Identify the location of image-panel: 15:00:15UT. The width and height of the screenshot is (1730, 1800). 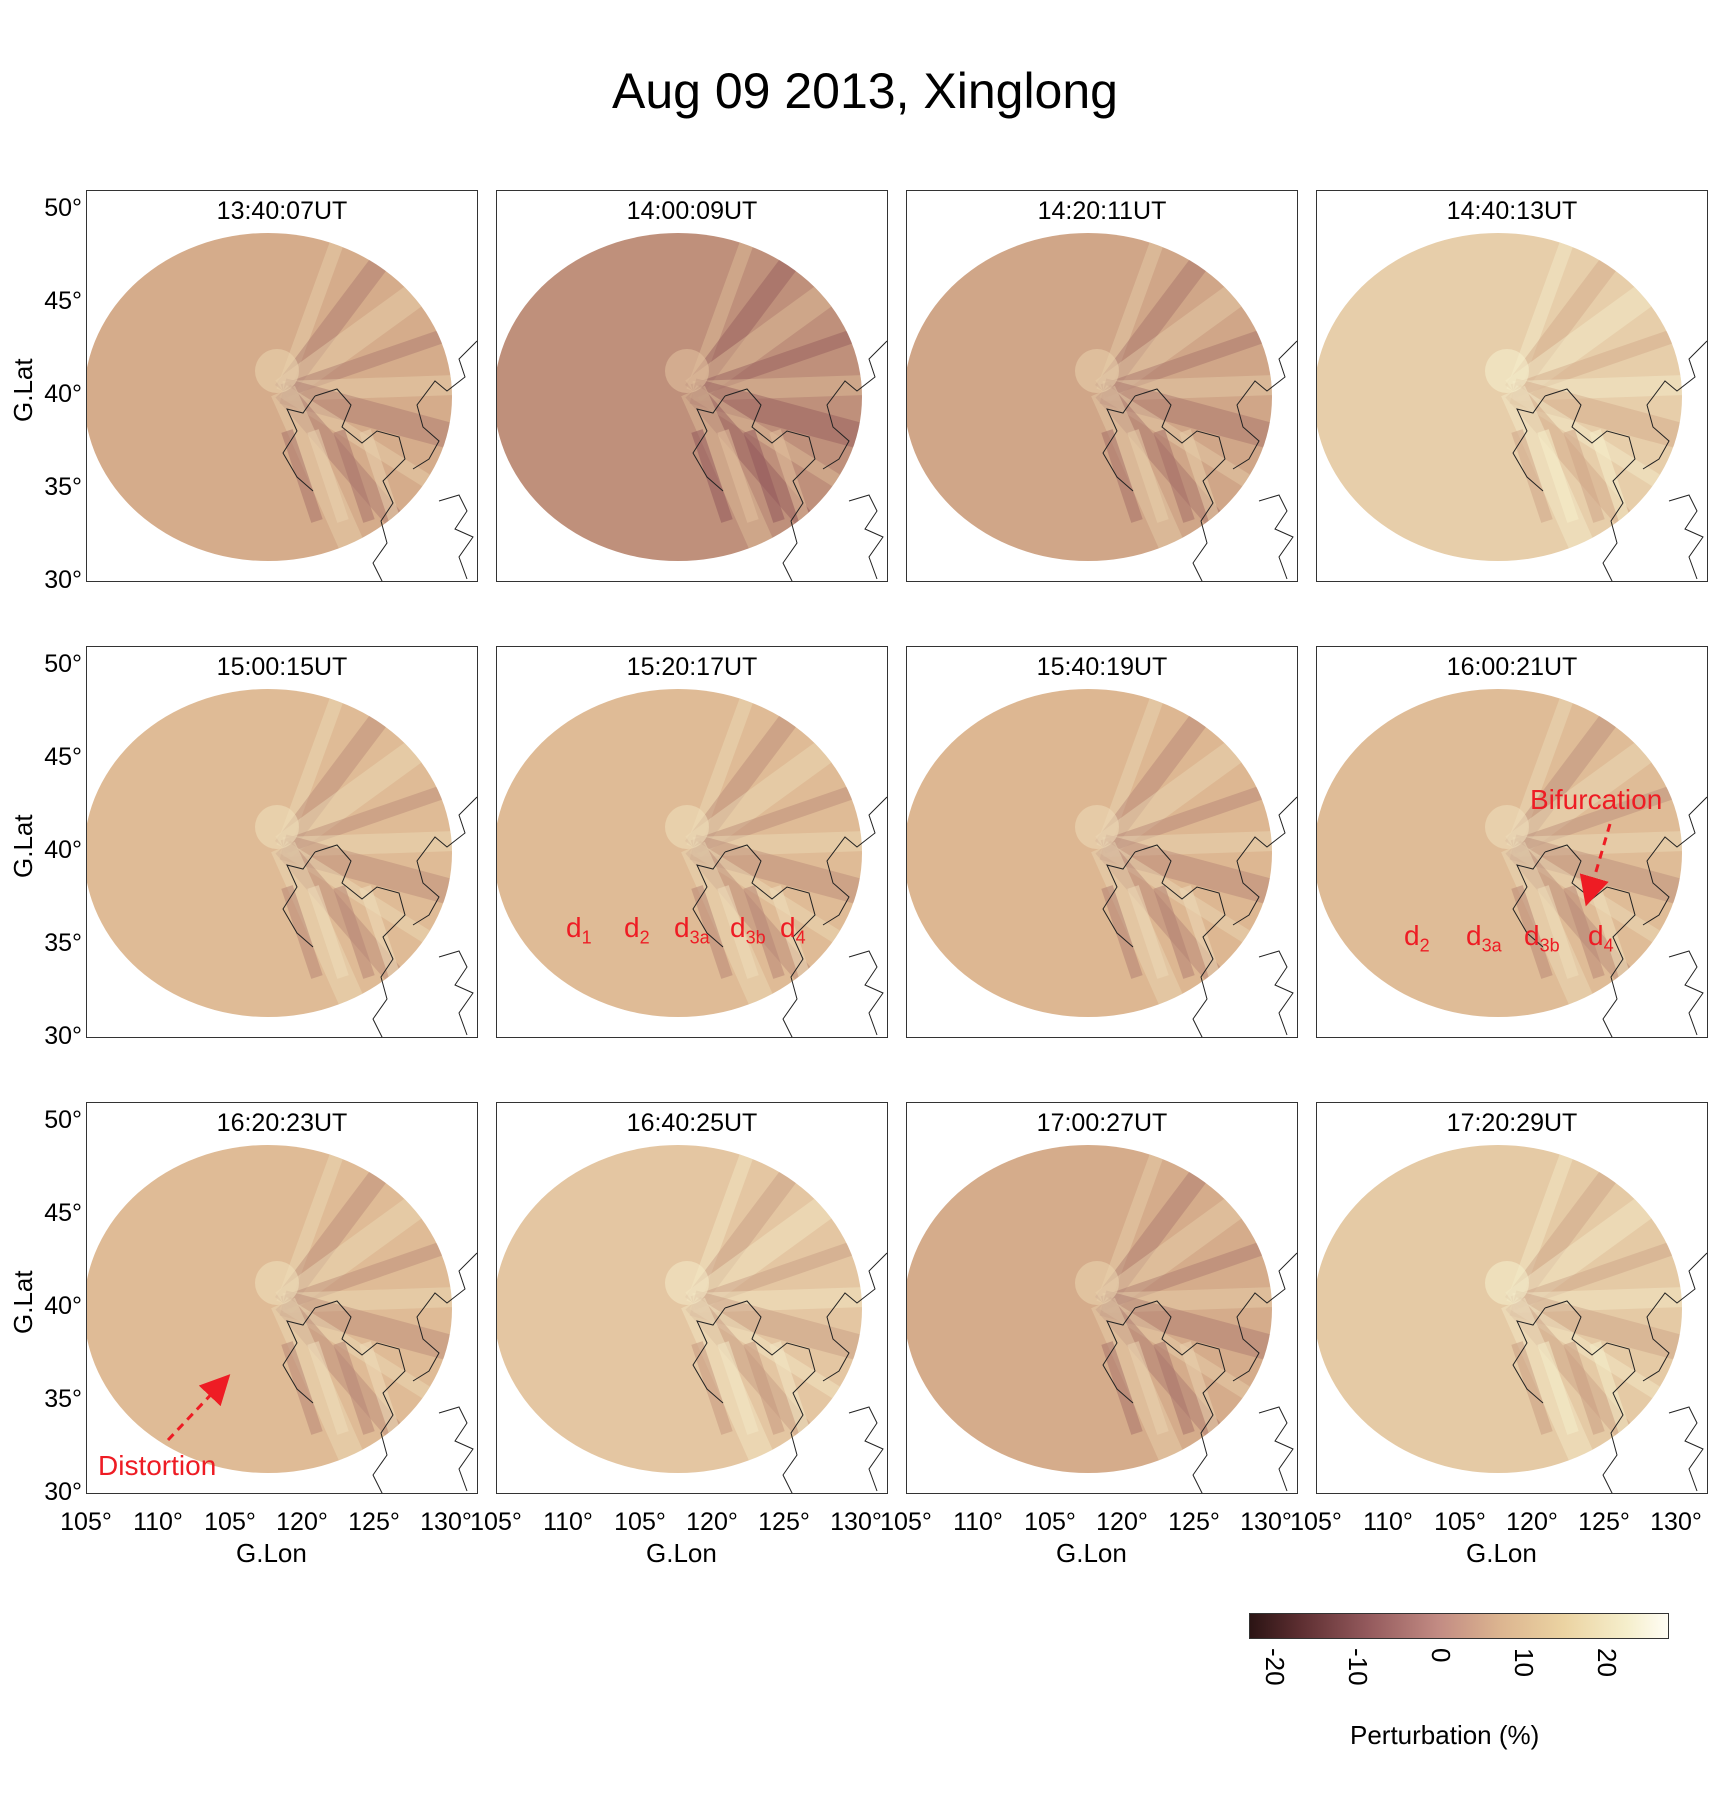
(282, 842).